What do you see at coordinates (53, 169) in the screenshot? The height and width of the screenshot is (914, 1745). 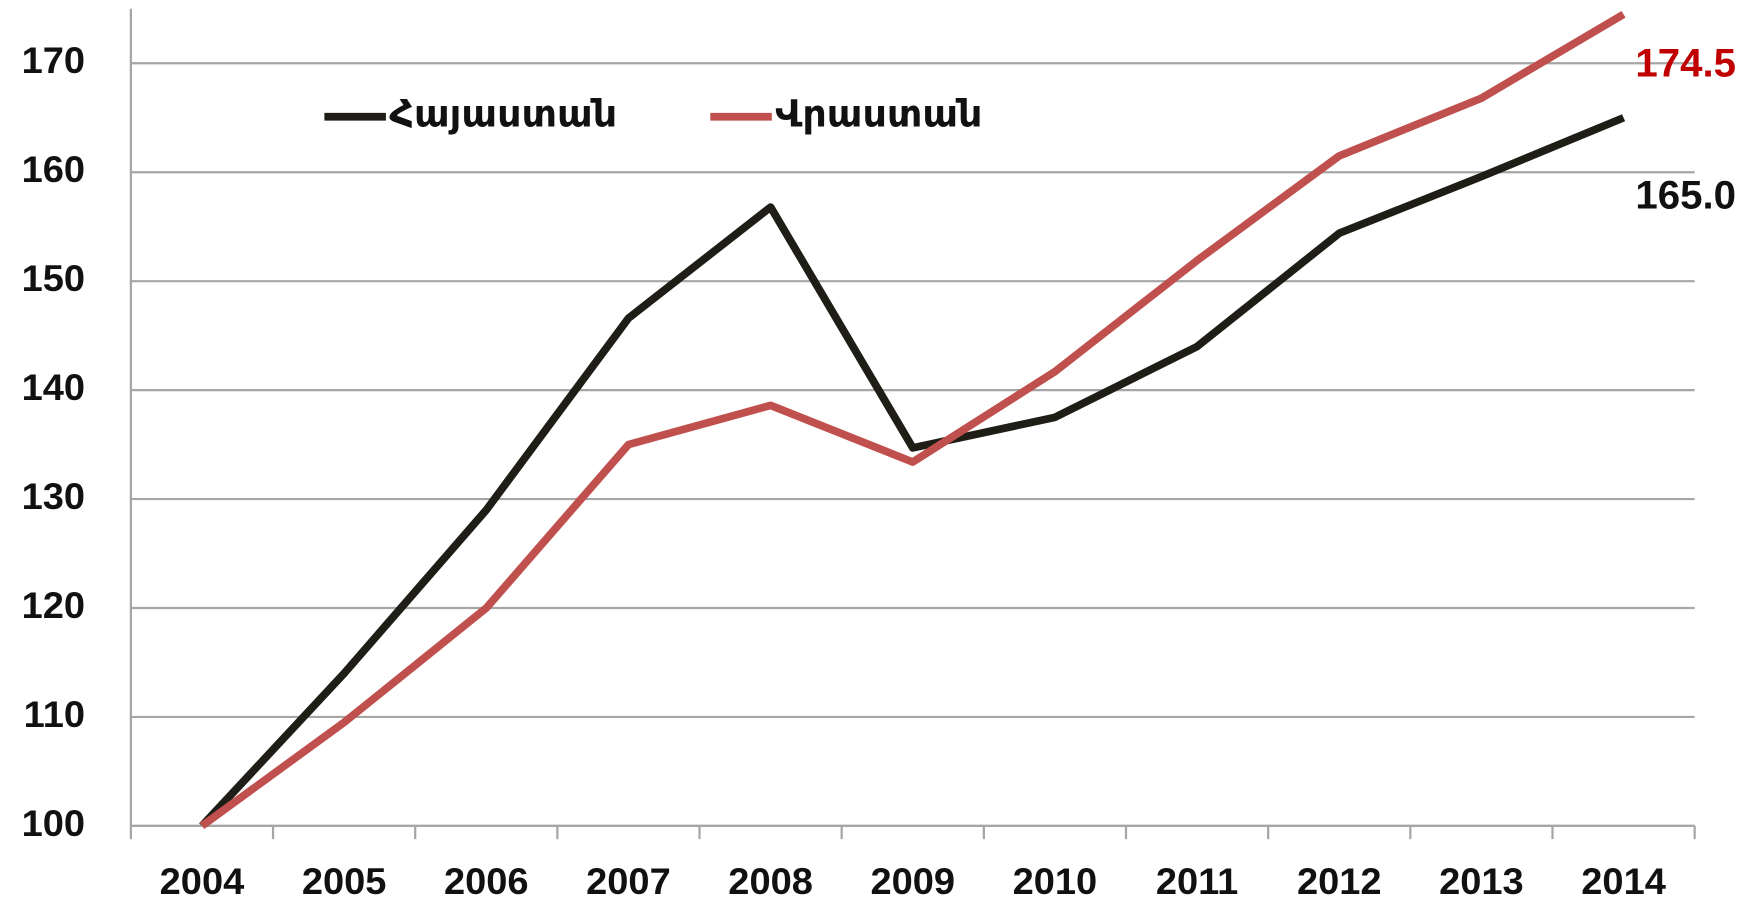 I see `y-tick-label: 160` at bounding box center [53, 169].